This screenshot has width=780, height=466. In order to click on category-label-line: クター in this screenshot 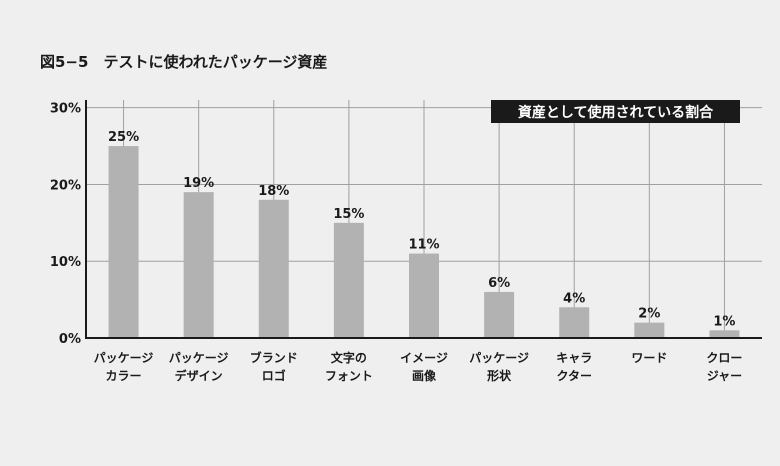, I will do `click(574, 376)`.